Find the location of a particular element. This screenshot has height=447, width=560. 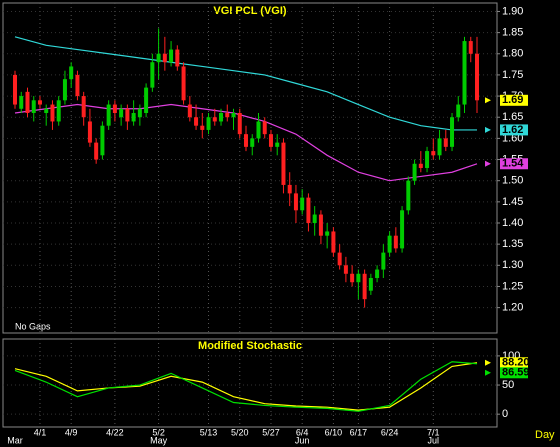

x-tick-label: 6/4 is located at coordinates (302, 432).